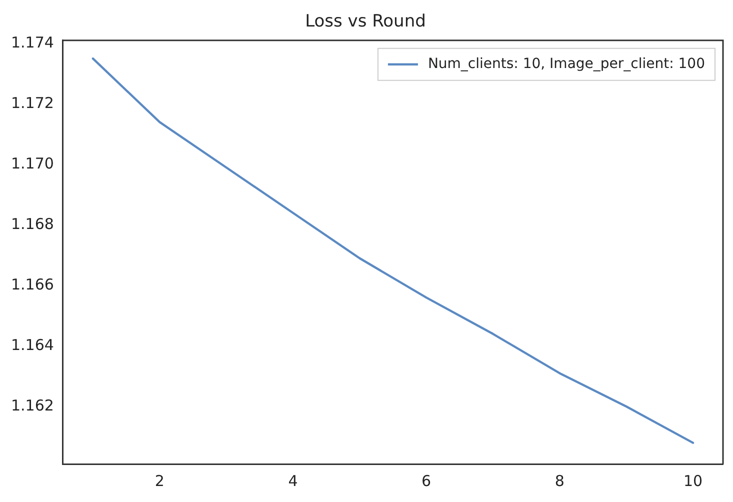 The width and height of the screenshot is (733, 502). Describe the element at coordinates (693, 481) in the screenshot. I see `x-tick-label: 10` at that location.